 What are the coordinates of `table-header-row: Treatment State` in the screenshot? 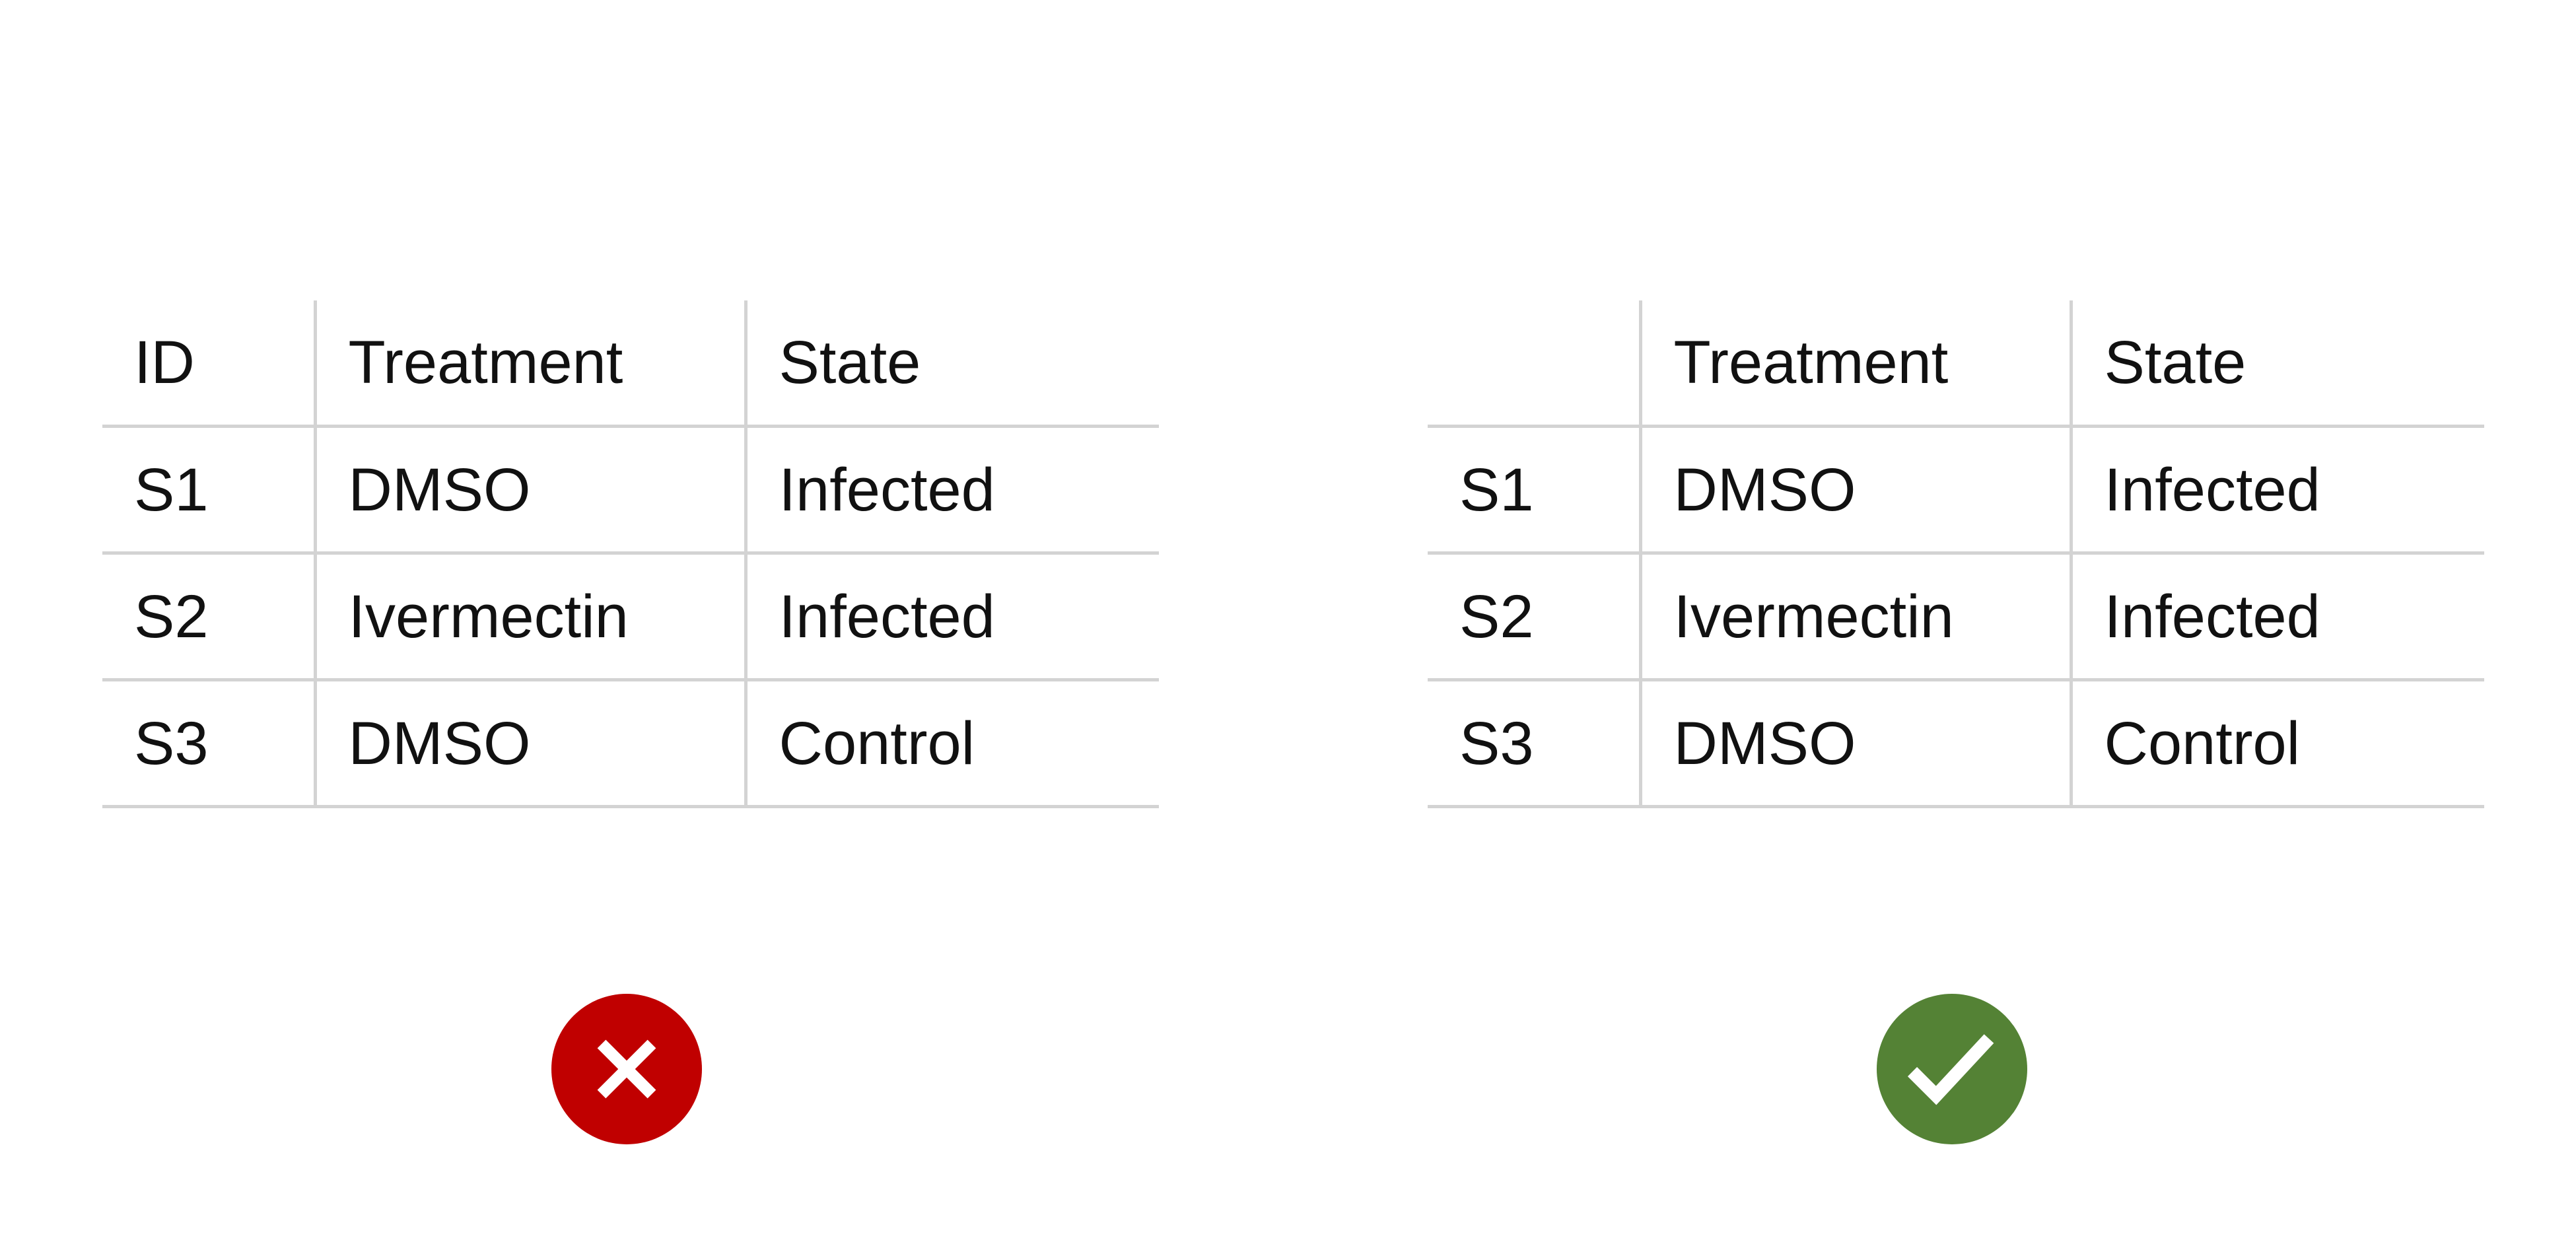 It's located at (1956, 364).